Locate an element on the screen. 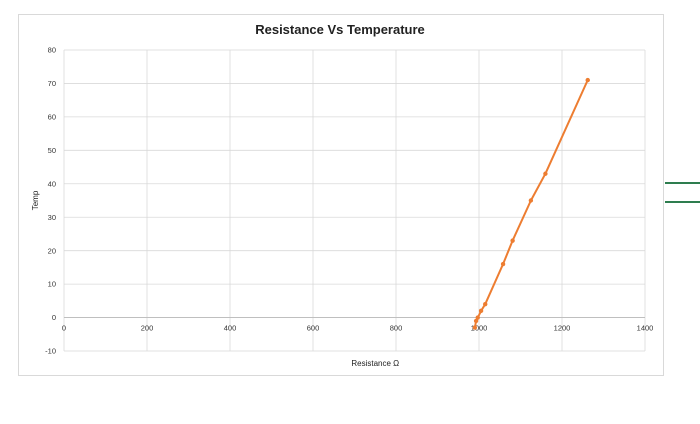 The width and height of the screenshot is (700, 424). y-tick-label: -10 is located at coordinates (50, 351).